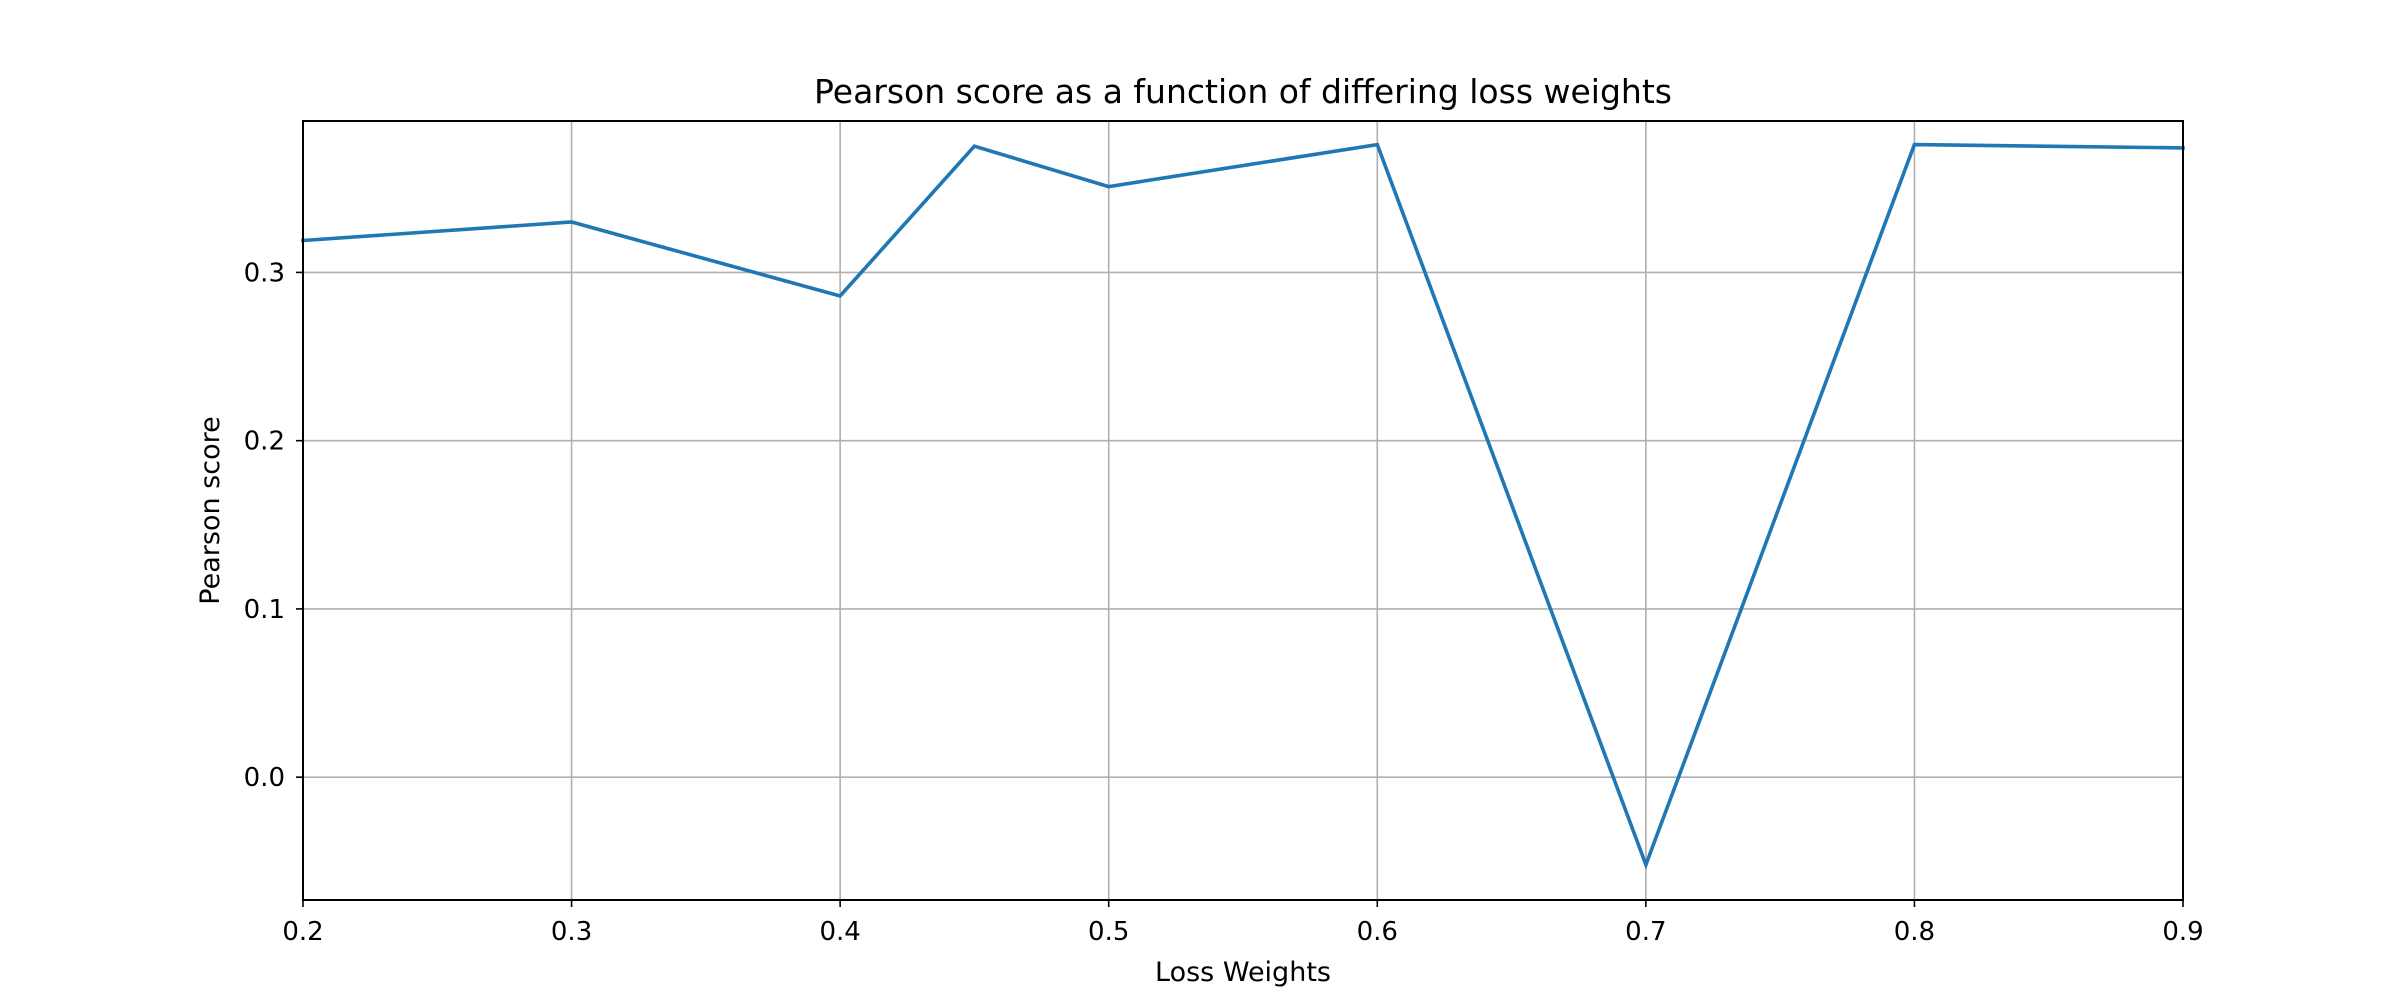 The image size is (2400, 1004). Describe the element at coordinates (839, 932) in the screenshot. I see `x-tick-label: 0.4` at that location.